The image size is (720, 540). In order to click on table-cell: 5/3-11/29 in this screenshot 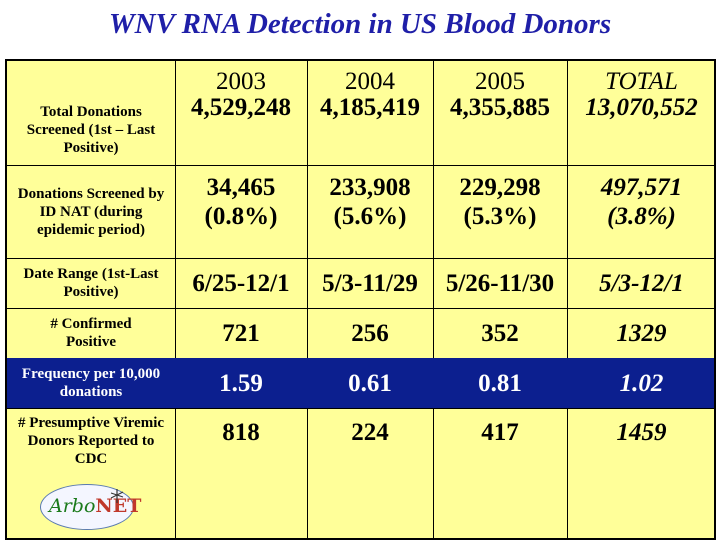, I will do `click(370, 283)`.